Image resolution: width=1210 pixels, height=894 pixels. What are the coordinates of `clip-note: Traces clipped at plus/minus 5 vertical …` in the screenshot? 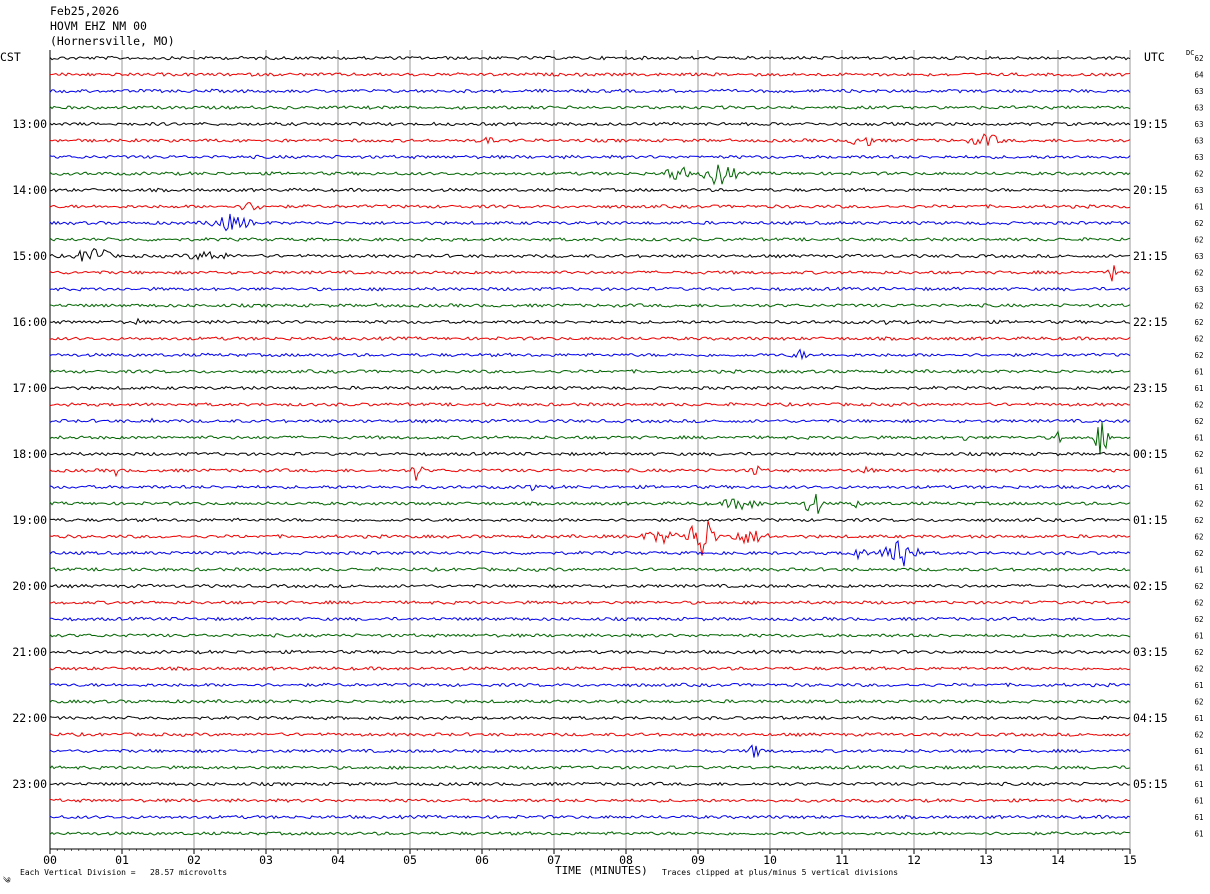 It's located at (780, 872).